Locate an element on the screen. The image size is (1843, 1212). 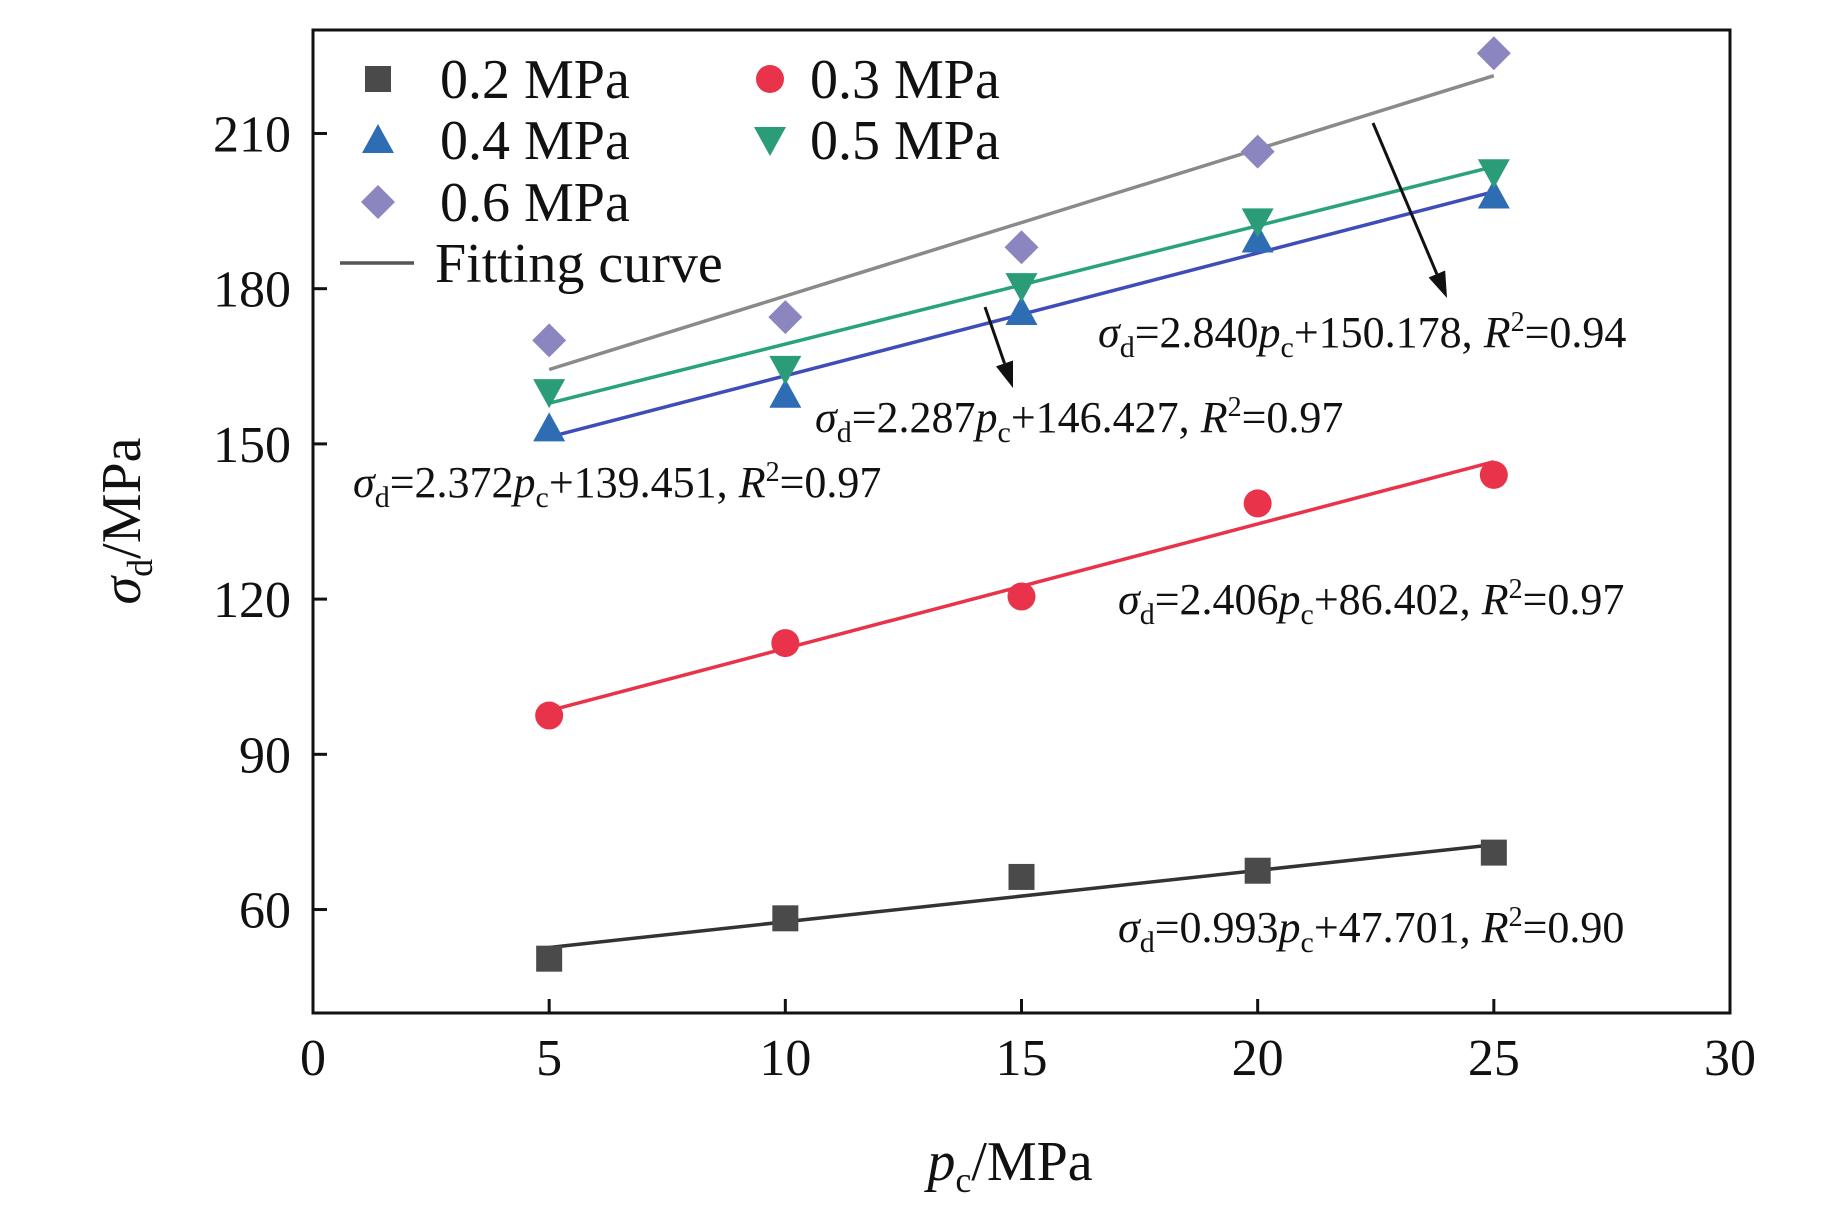
legend-item-2: 0.4 MPa is located at coordinates (496, 141).